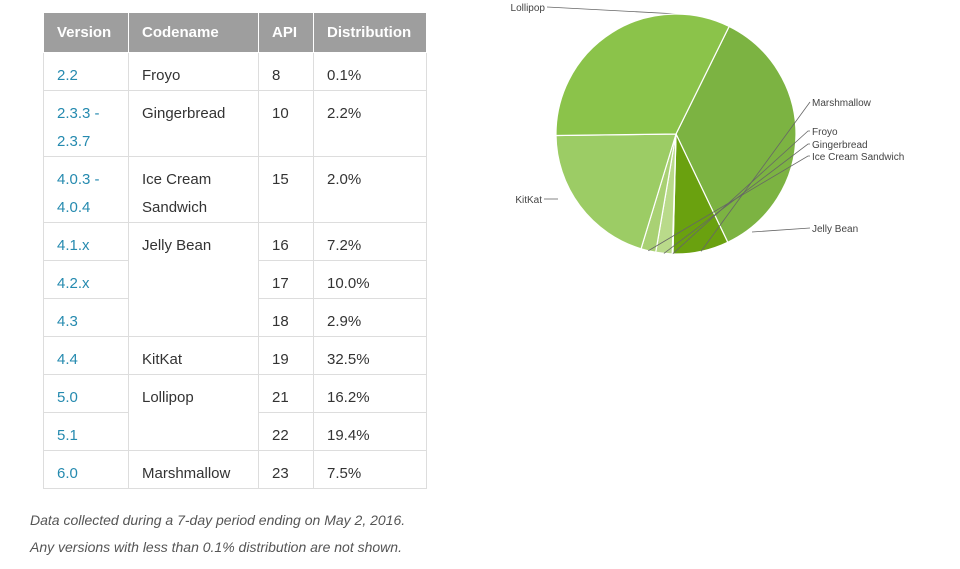 Image resolution: width=960 pixels, height=569 pixels. I want to click on table-row: 4.0.3 -4.0.4 Ice Cream Sandwich 15 2.0%, so click(235, 189).